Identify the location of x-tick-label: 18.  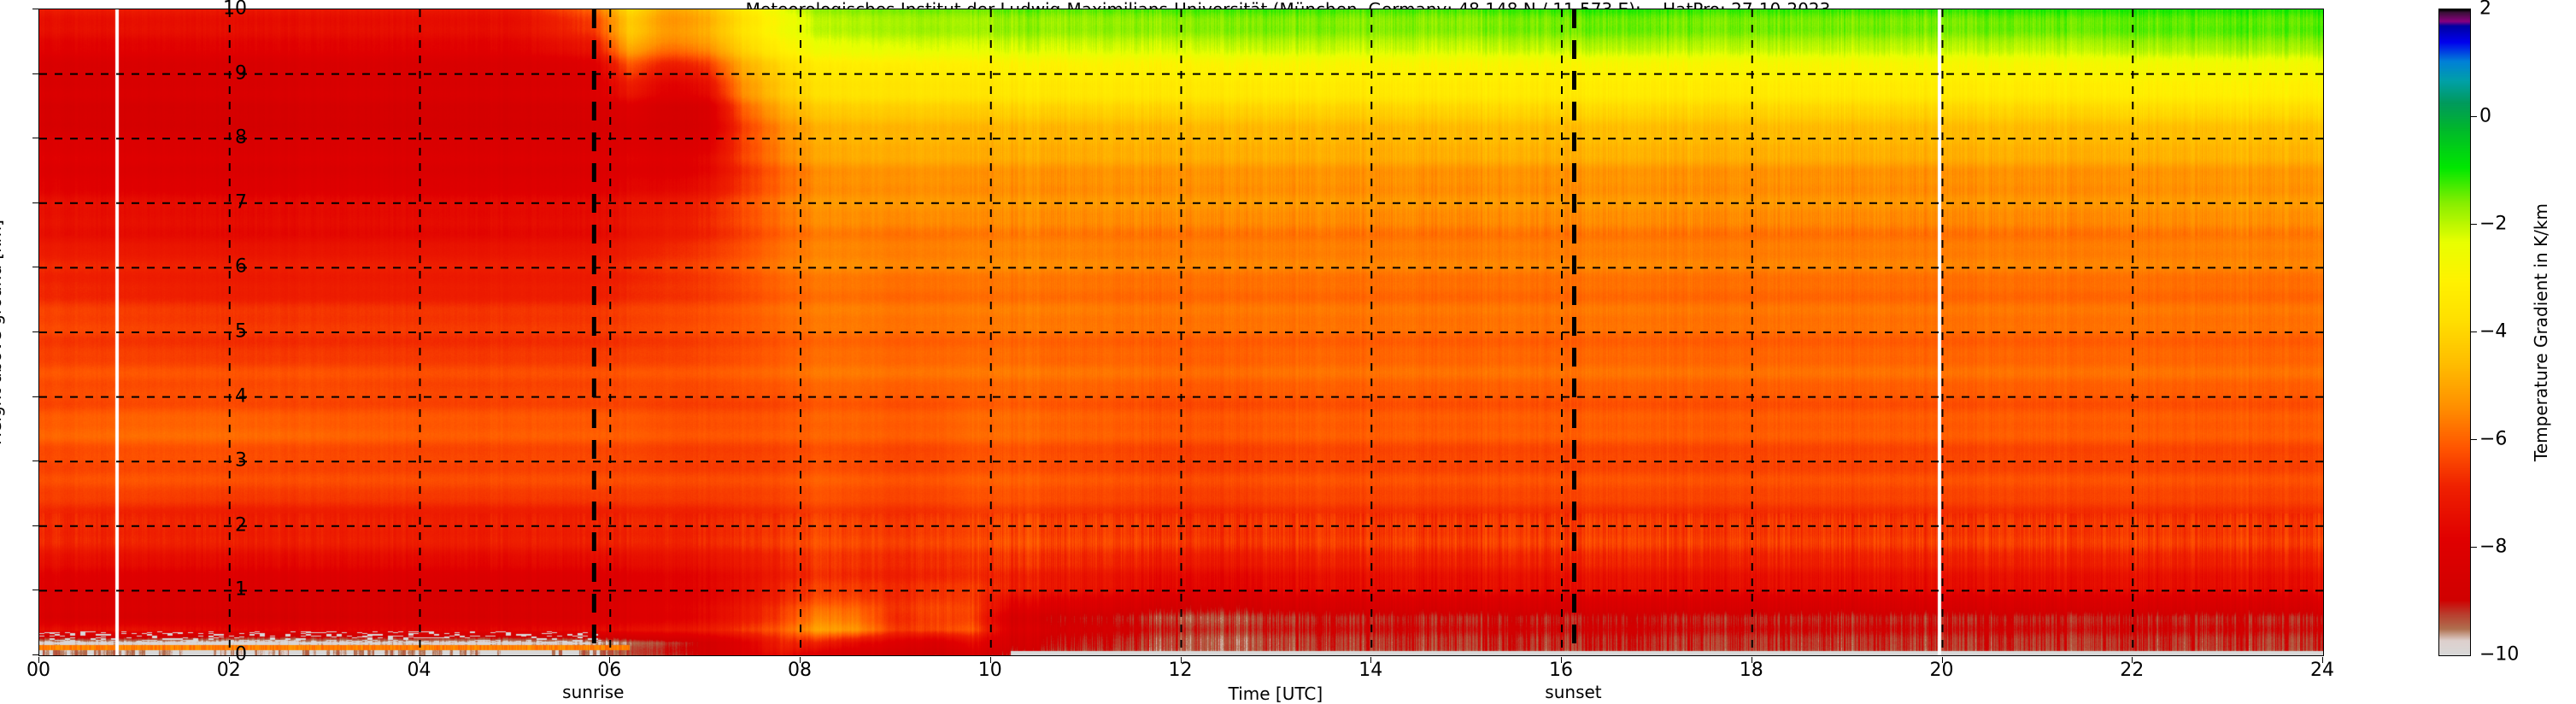
(1751, 670).